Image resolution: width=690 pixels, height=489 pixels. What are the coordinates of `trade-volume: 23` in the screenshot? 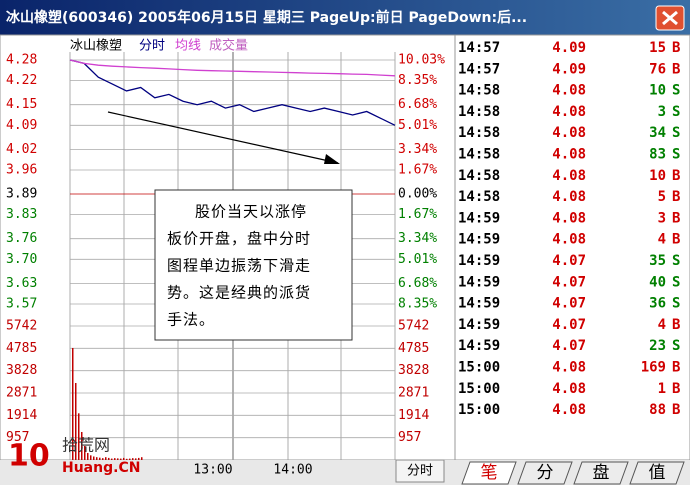 It's located at (657, 346).